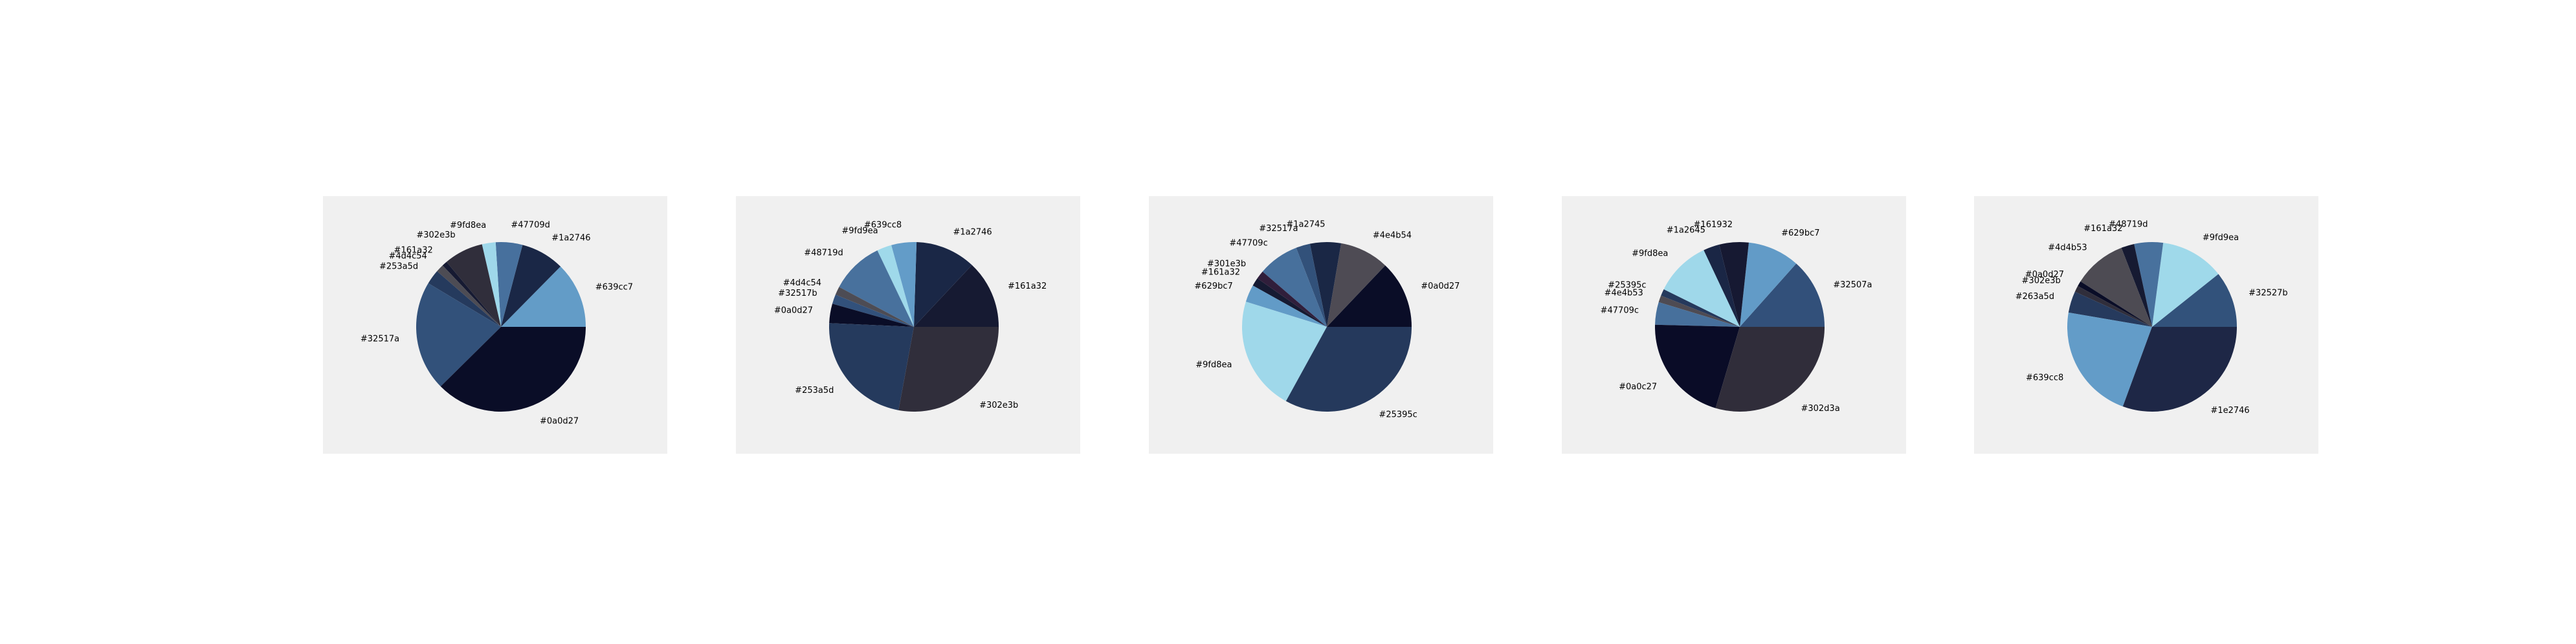  I want to click on pie-slice-label: #32507a, so click(1852, 285).